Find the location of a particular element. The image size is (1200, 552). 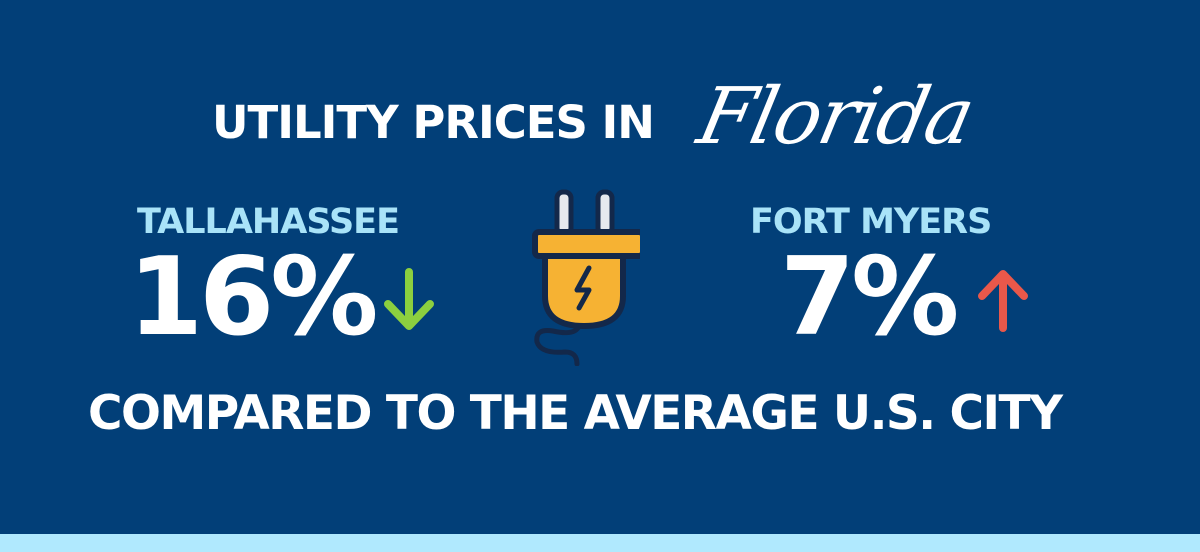

arrow-down-icon is located at coordinates (409, 299).